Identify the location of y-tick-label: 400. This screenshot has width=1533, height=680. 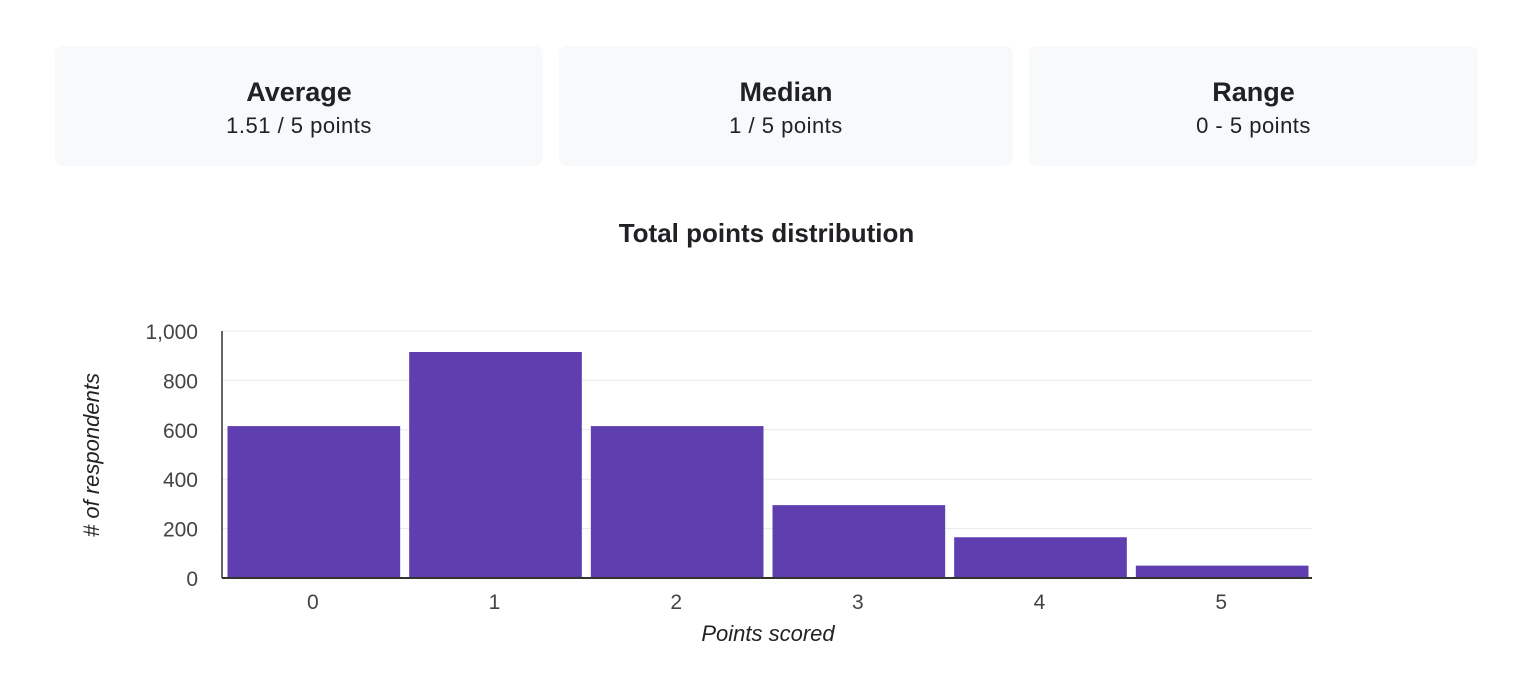
(180, 480).